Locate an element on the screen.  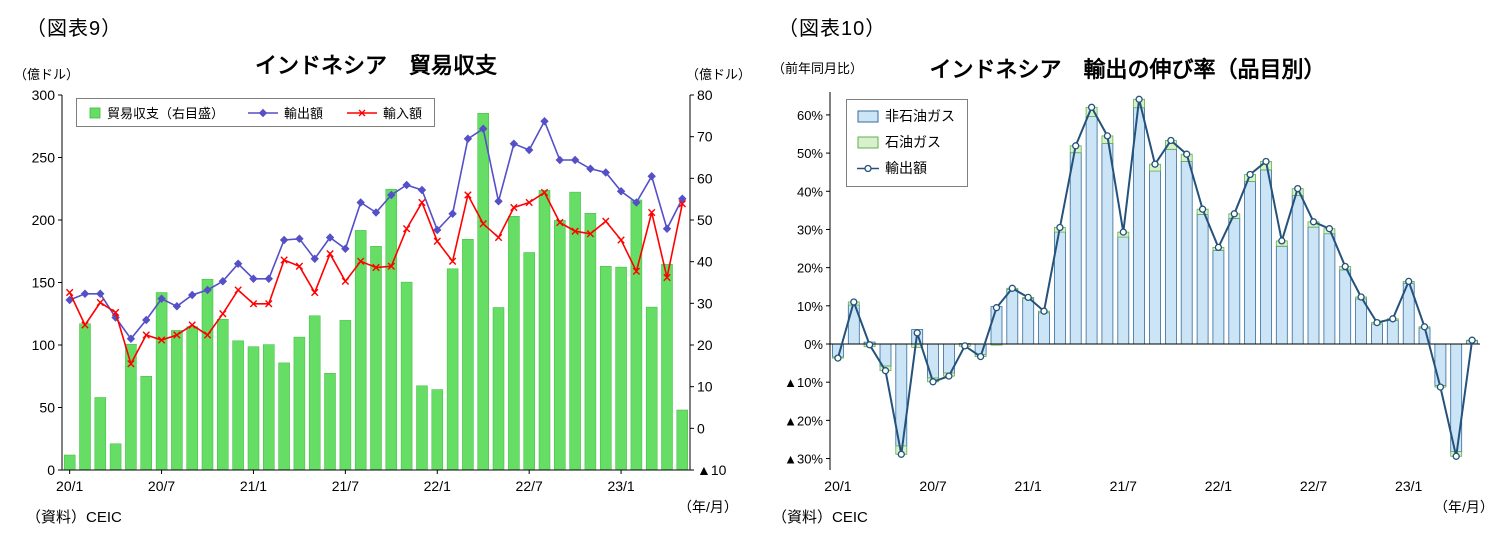
figure10-x-axis-unit: （年/月） is located at coordinates (1464, 507).